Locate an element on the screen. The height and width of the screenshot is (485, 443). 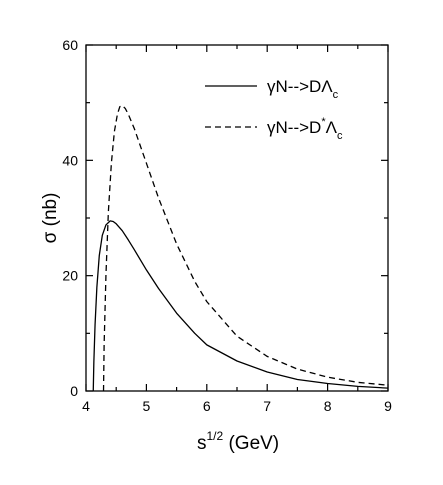
legend-label-dstarlambdac-sub: c is located at coordinates (340, 136).